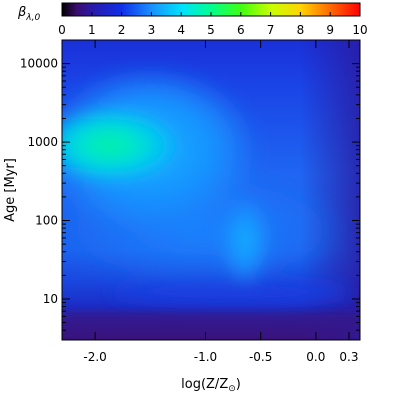  I want to click on colorbar-tick-label: 9, so click(330, 30).